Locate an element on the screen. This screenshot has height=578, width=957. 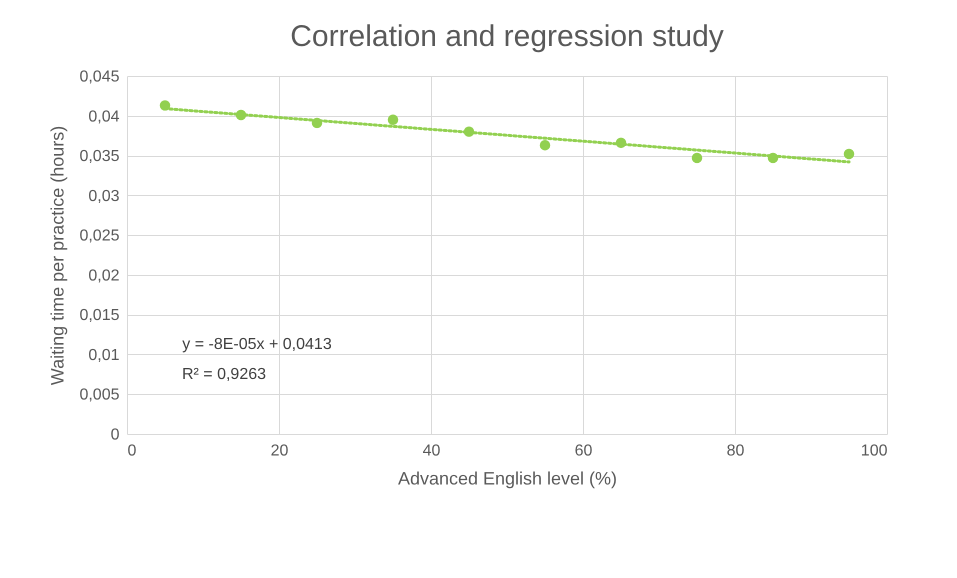
x-axis-title: Advanced English level (%) is located at coordinates (508, 478).